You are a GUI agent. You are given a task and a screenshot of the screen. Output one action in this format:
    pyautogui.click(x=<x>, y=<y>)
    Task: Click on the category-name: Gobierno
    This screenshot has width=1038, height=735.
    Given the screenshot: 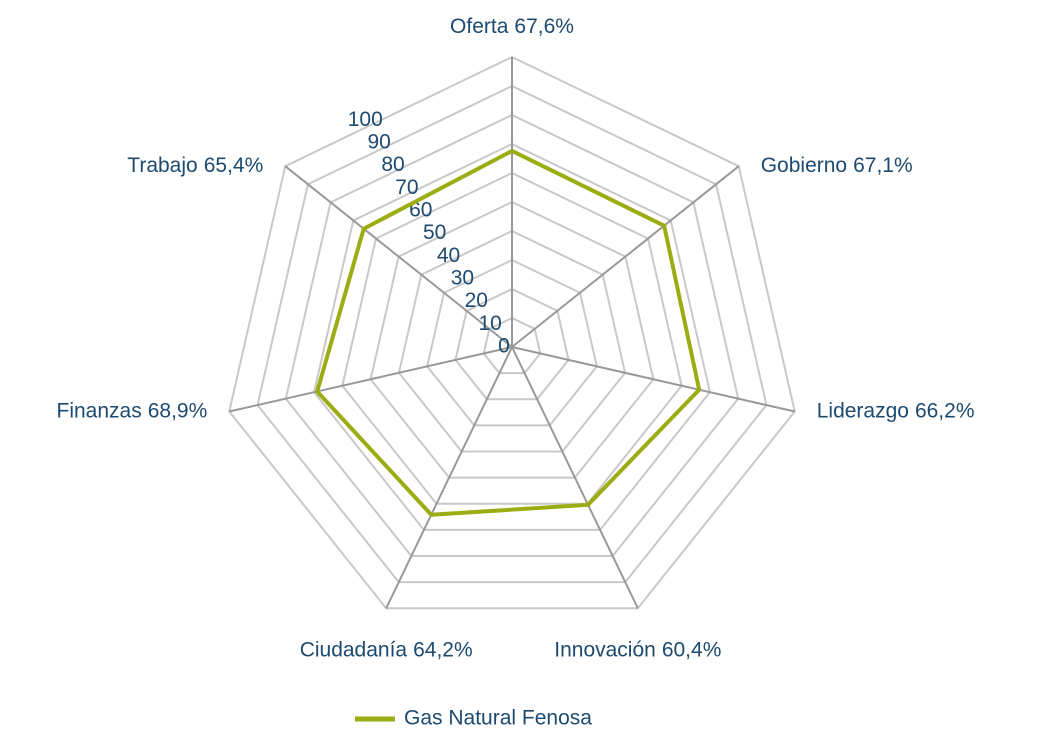 What is the action you would take?
    pyautogui.click(x=804, y=165)
    